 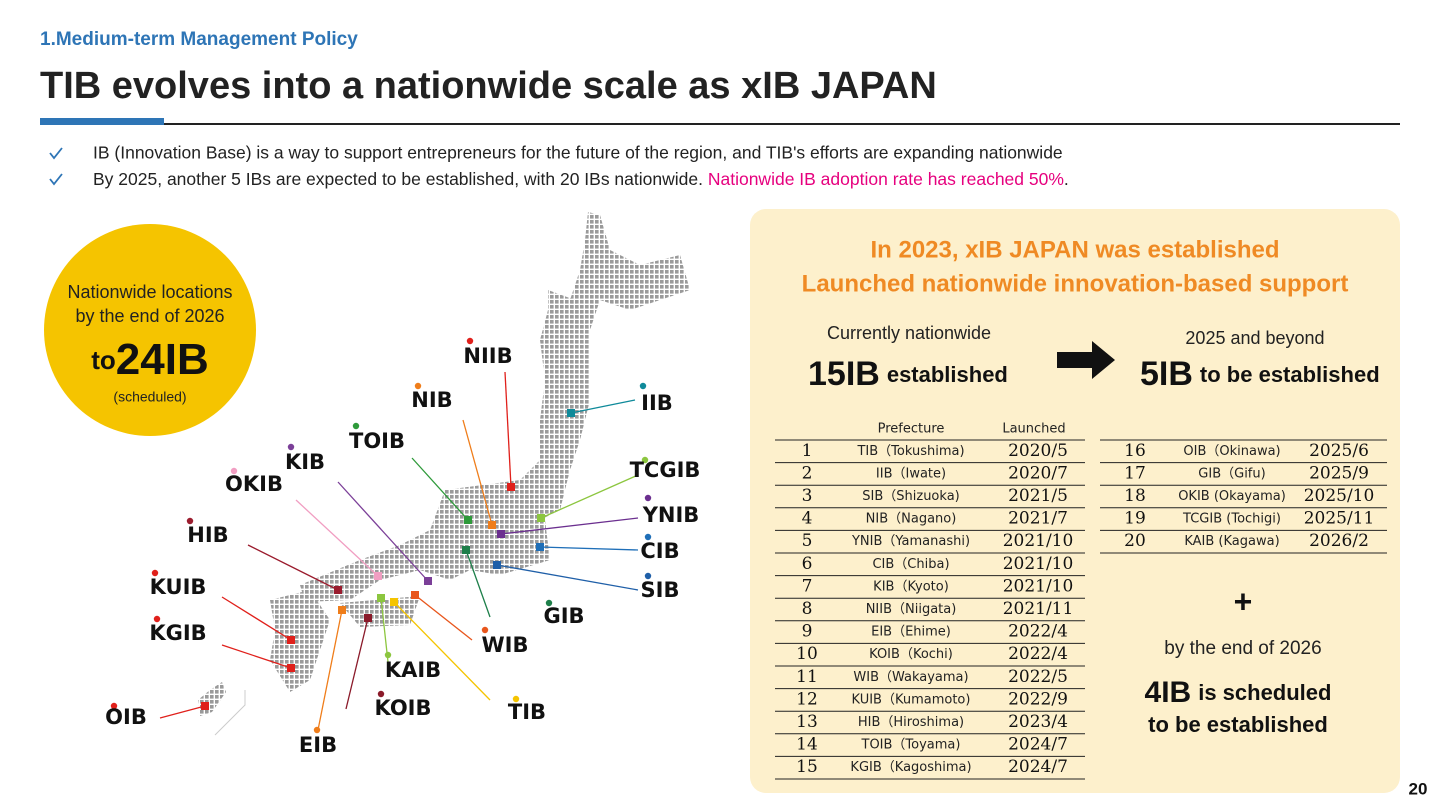 What do you see at coordinates (149, 397) in the screenshot?
I see `circle-note: (scheduled)` at bounding box center [149, 397].